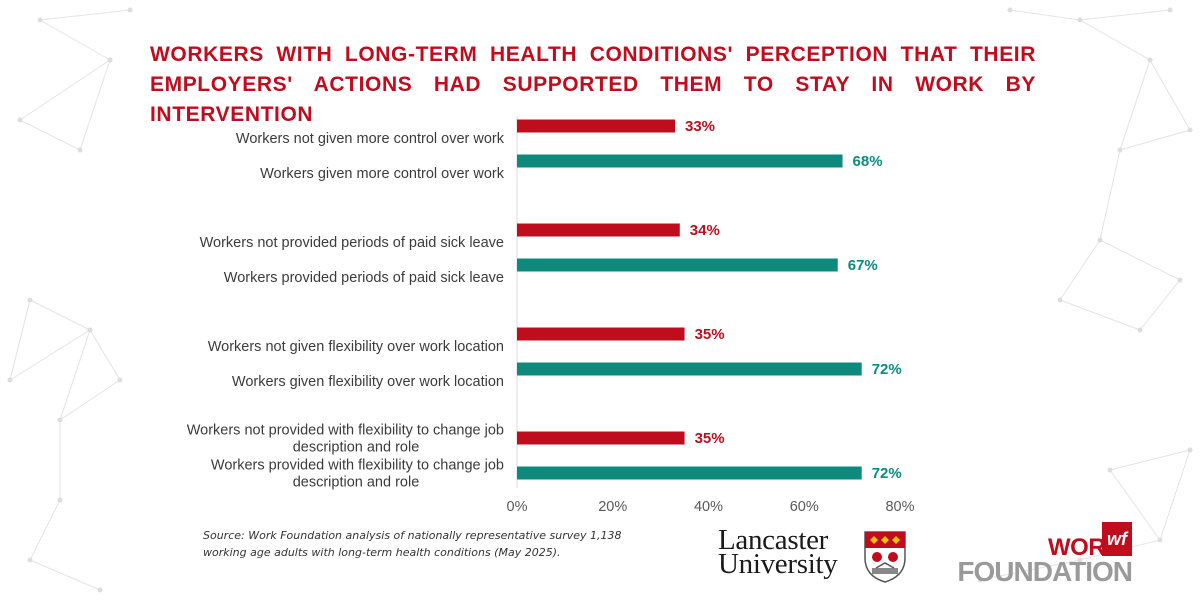 The width and height of the screenshot is (1200, 600). I want to click on lancaster-name-line1: Lancaster, so click(773, 540).